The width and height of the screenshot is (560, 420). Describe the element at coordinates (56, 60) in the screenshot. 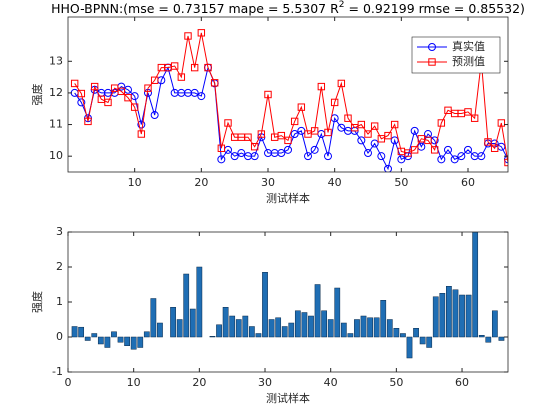

I see `y-tick-label: 13` at that location.